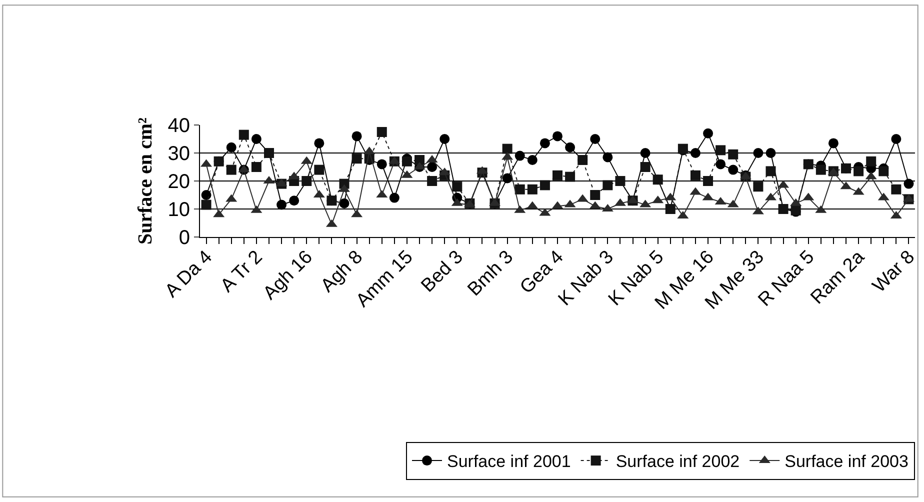 The height and width of the screenshot is (502, 924). Describe the element at coordinates (846, 462) in the screenshot. I see `legend-label: Surface inf 2003` at that location.